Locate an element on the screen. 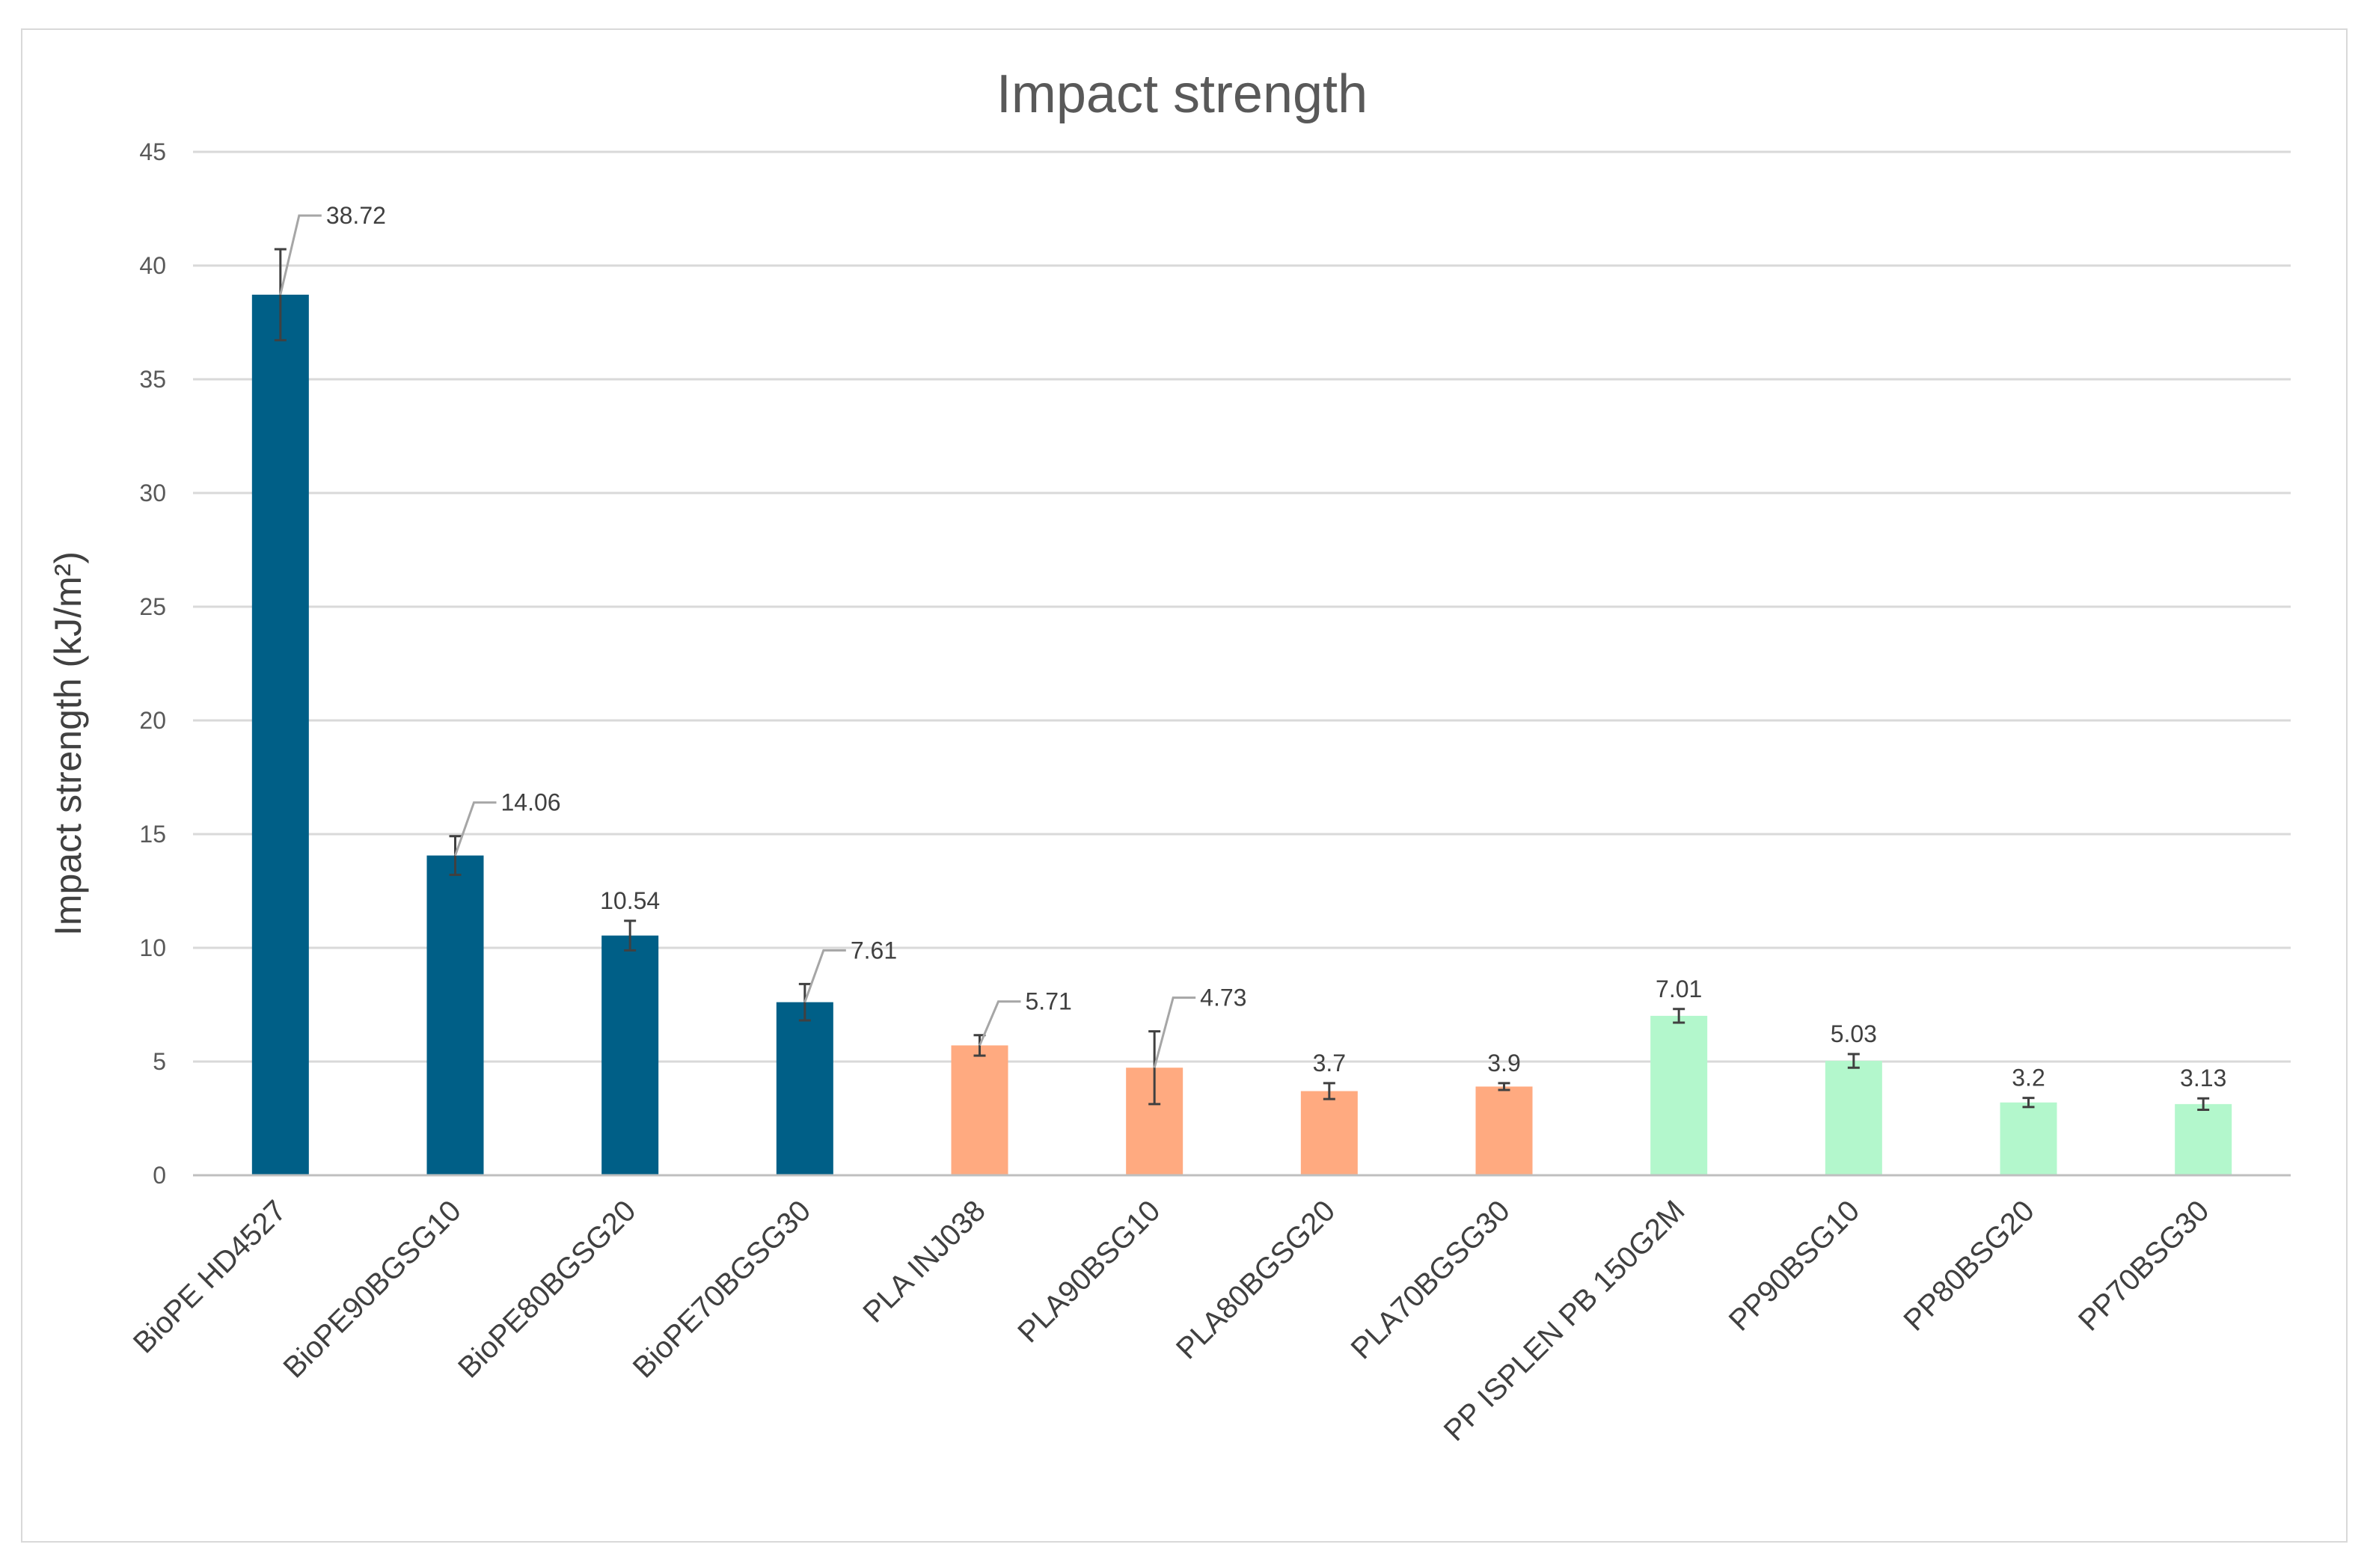  x-category-label: PLA70BGSG30 is located at coordinates (1430, 1279).